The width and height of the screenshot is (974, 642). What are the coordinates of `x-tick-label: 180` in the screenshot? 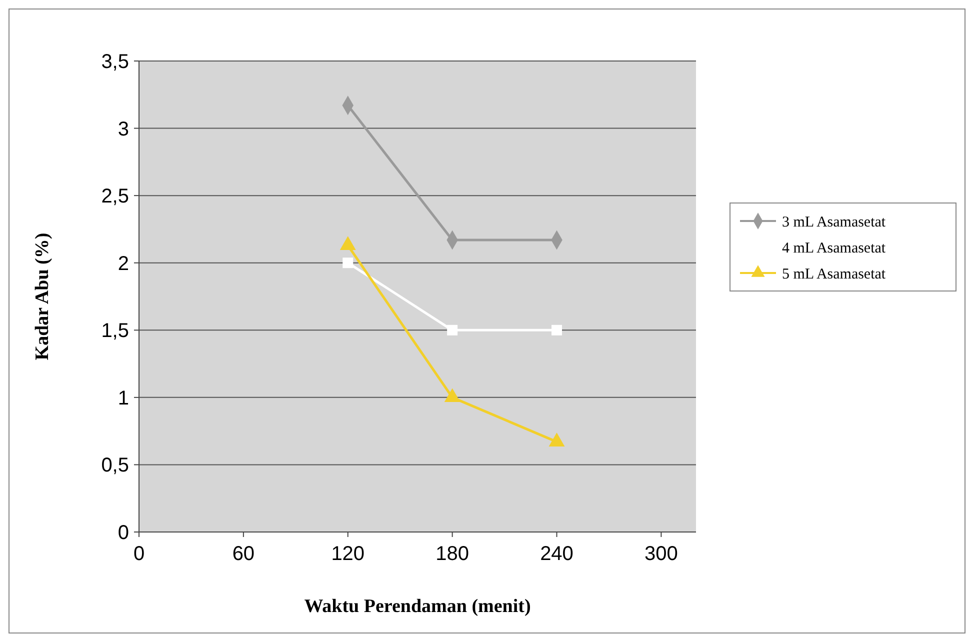 It's located at (452, 554).